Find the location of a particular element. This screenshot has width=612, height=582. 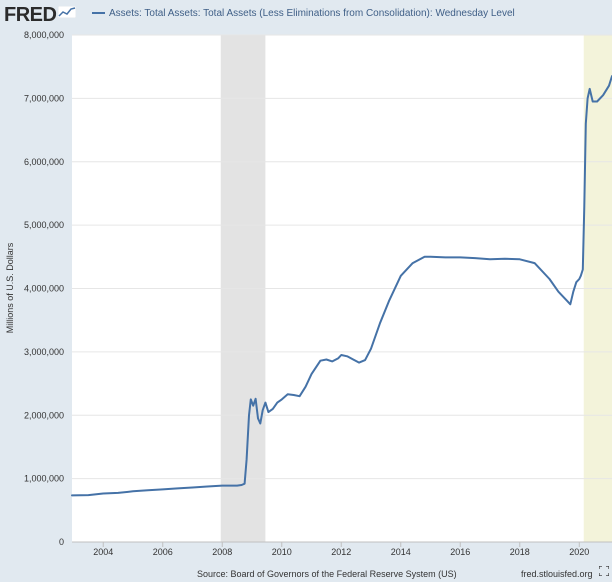

x-tick-label: 2004 is located at coordinates (103, 552).